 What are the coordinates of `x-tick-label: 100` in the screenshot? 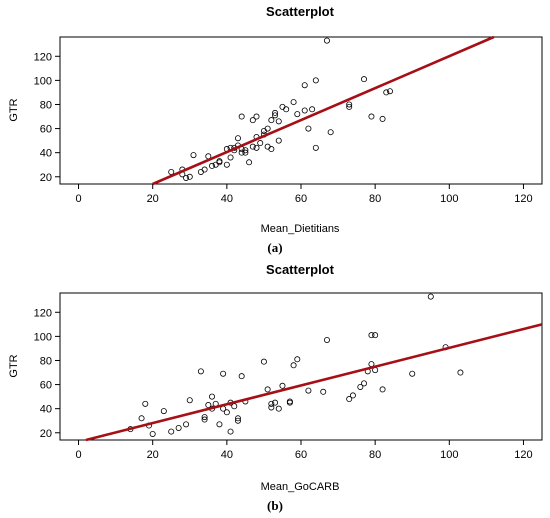 It's located at (449, 455).